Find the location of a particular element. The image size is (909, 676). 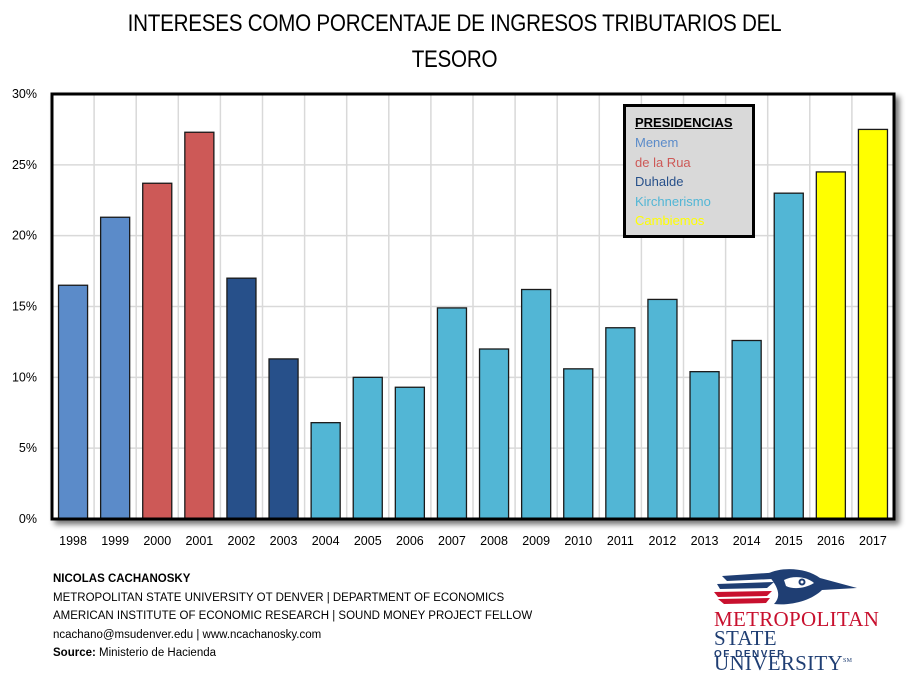

x-tick-label: 2008 is located at coordinates (494, 541).